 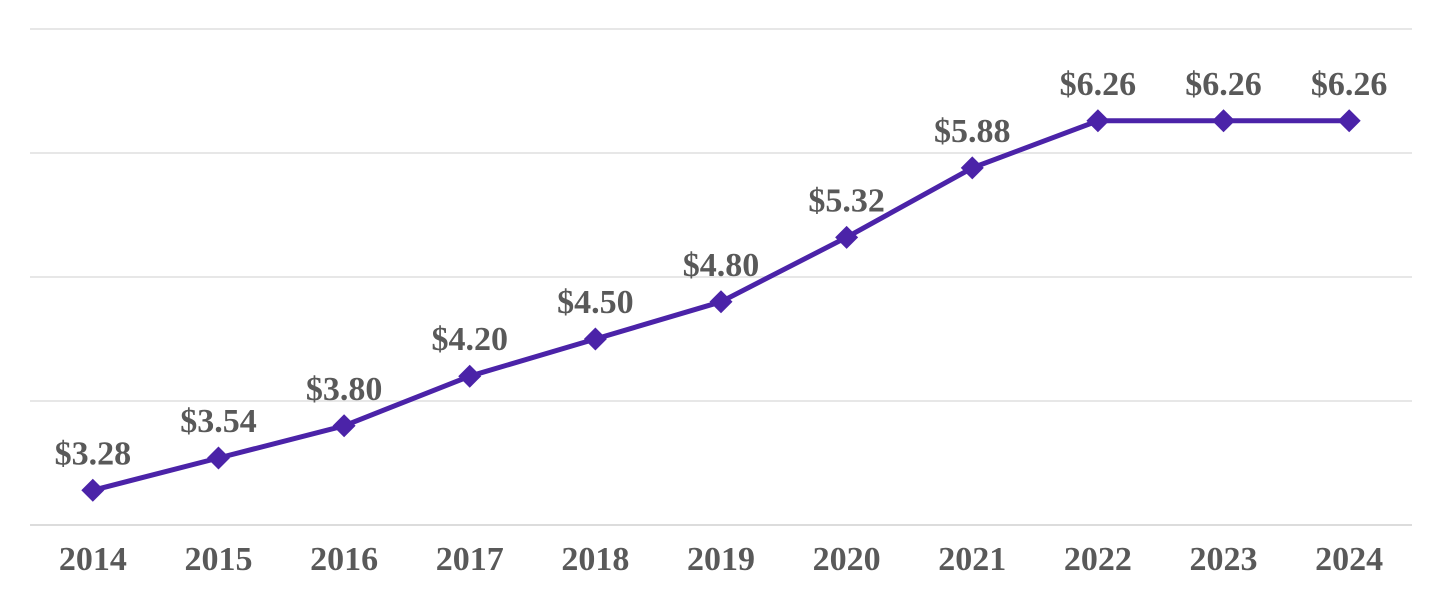 I want to click on x-axis-label: 2019, so click(x=721, y=559).